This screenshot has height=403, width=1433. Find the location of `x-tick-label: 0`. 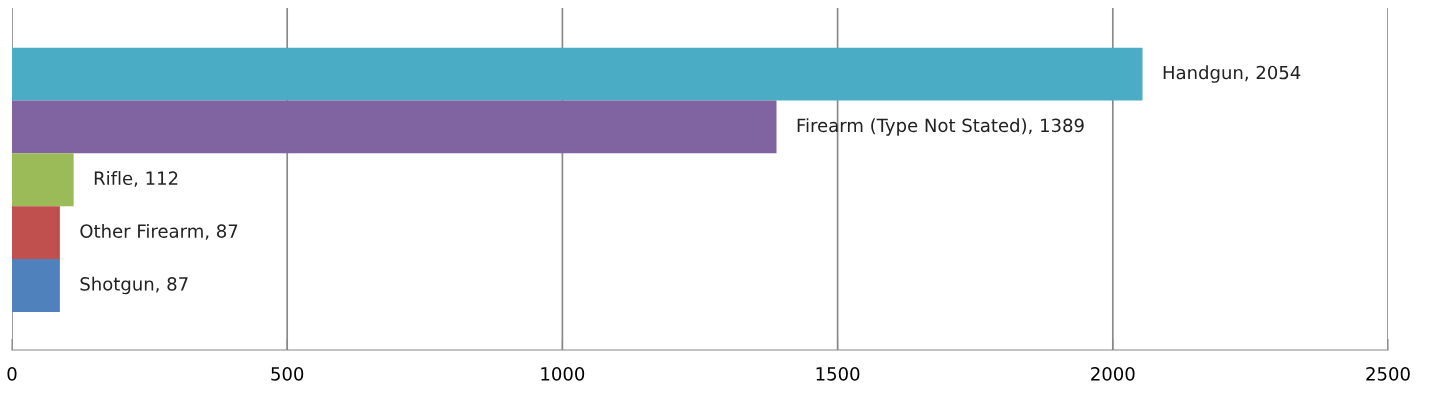

x-tick-label: 0 is located at coordinates (12, 373).